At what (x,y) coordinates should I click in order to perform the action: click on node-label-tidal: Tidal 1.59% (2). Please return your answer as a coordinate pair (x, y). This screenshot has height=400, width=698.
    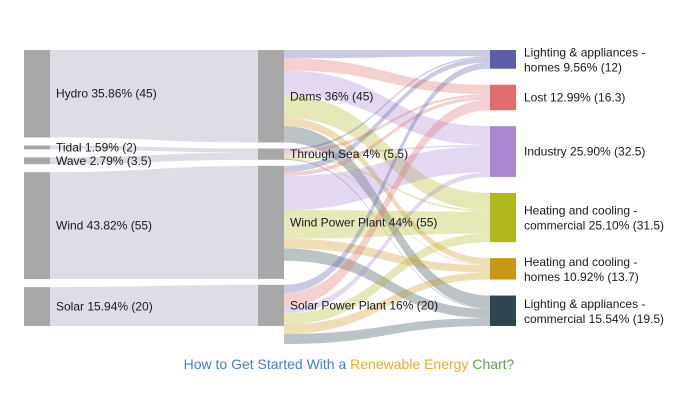
    Looking at the image, I should click on (96, 147).